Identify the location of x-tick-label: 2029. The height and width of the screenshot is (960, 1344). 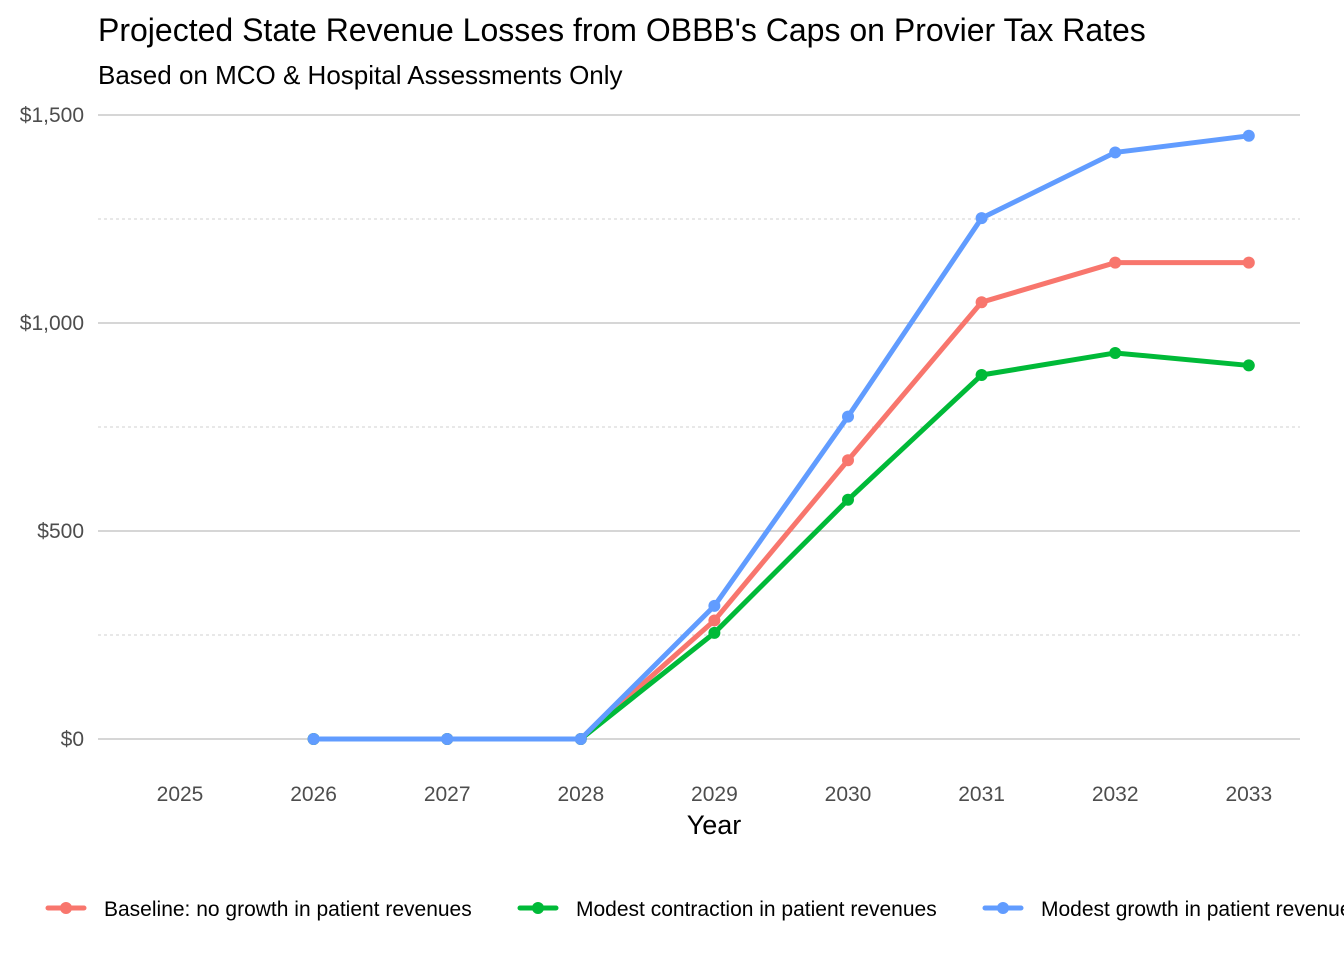
(714, 794).